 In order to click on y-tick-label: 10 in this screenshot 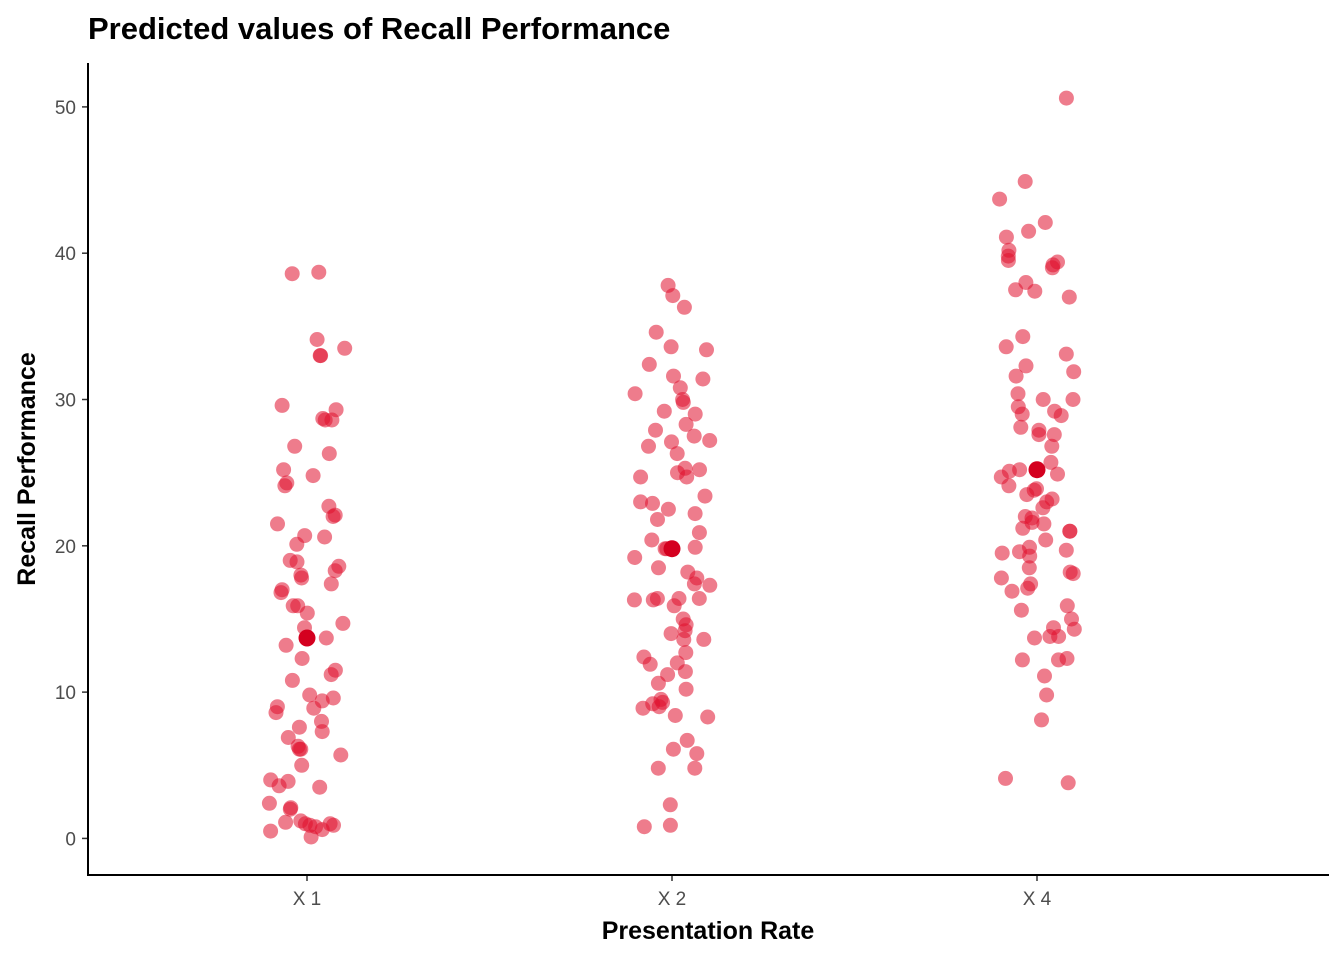, I will do `click(65, 693)`.